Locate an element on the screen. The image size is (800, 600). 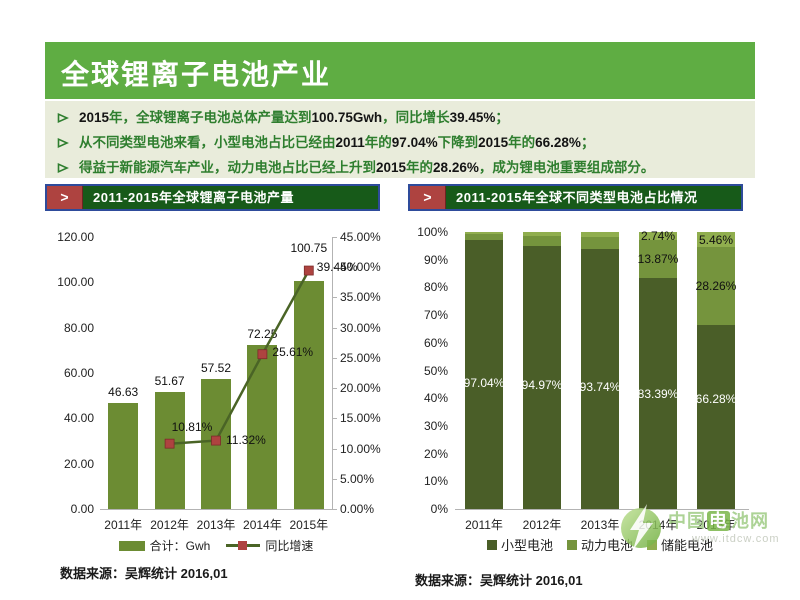
y-axis-tick: 10% is located at coordinates (435, 481).